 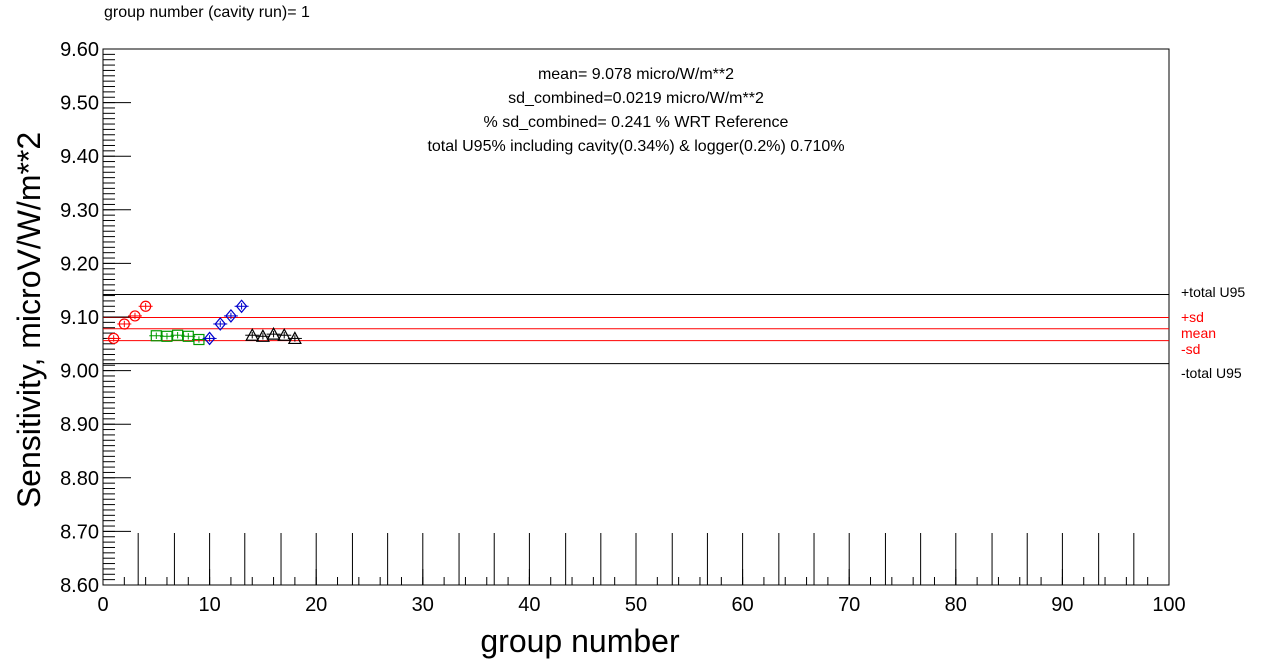 I want to click on reference-line-label: +sd, so click(x=1192, y=317).